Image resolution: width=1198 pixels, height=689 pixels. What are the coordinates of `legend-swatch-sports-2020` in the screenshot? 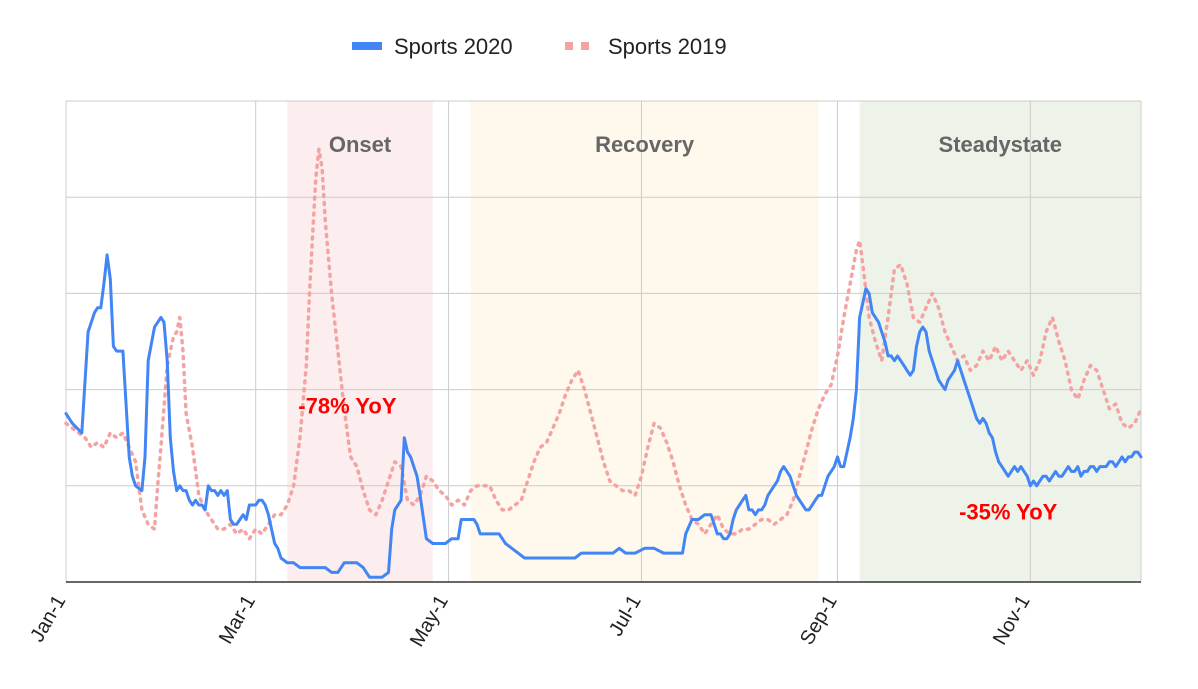 It's located at (367, 46).